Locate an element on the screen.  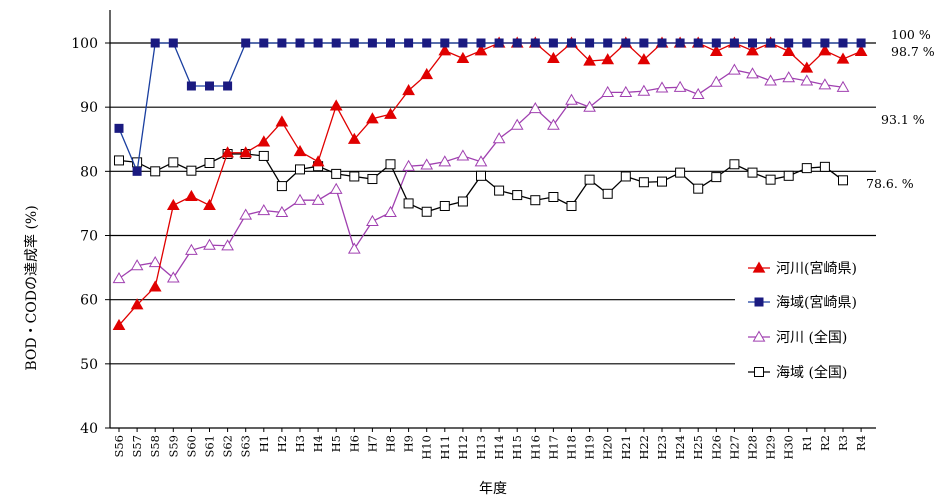
data-point-0-S60 is located at coordinates (191, 195).